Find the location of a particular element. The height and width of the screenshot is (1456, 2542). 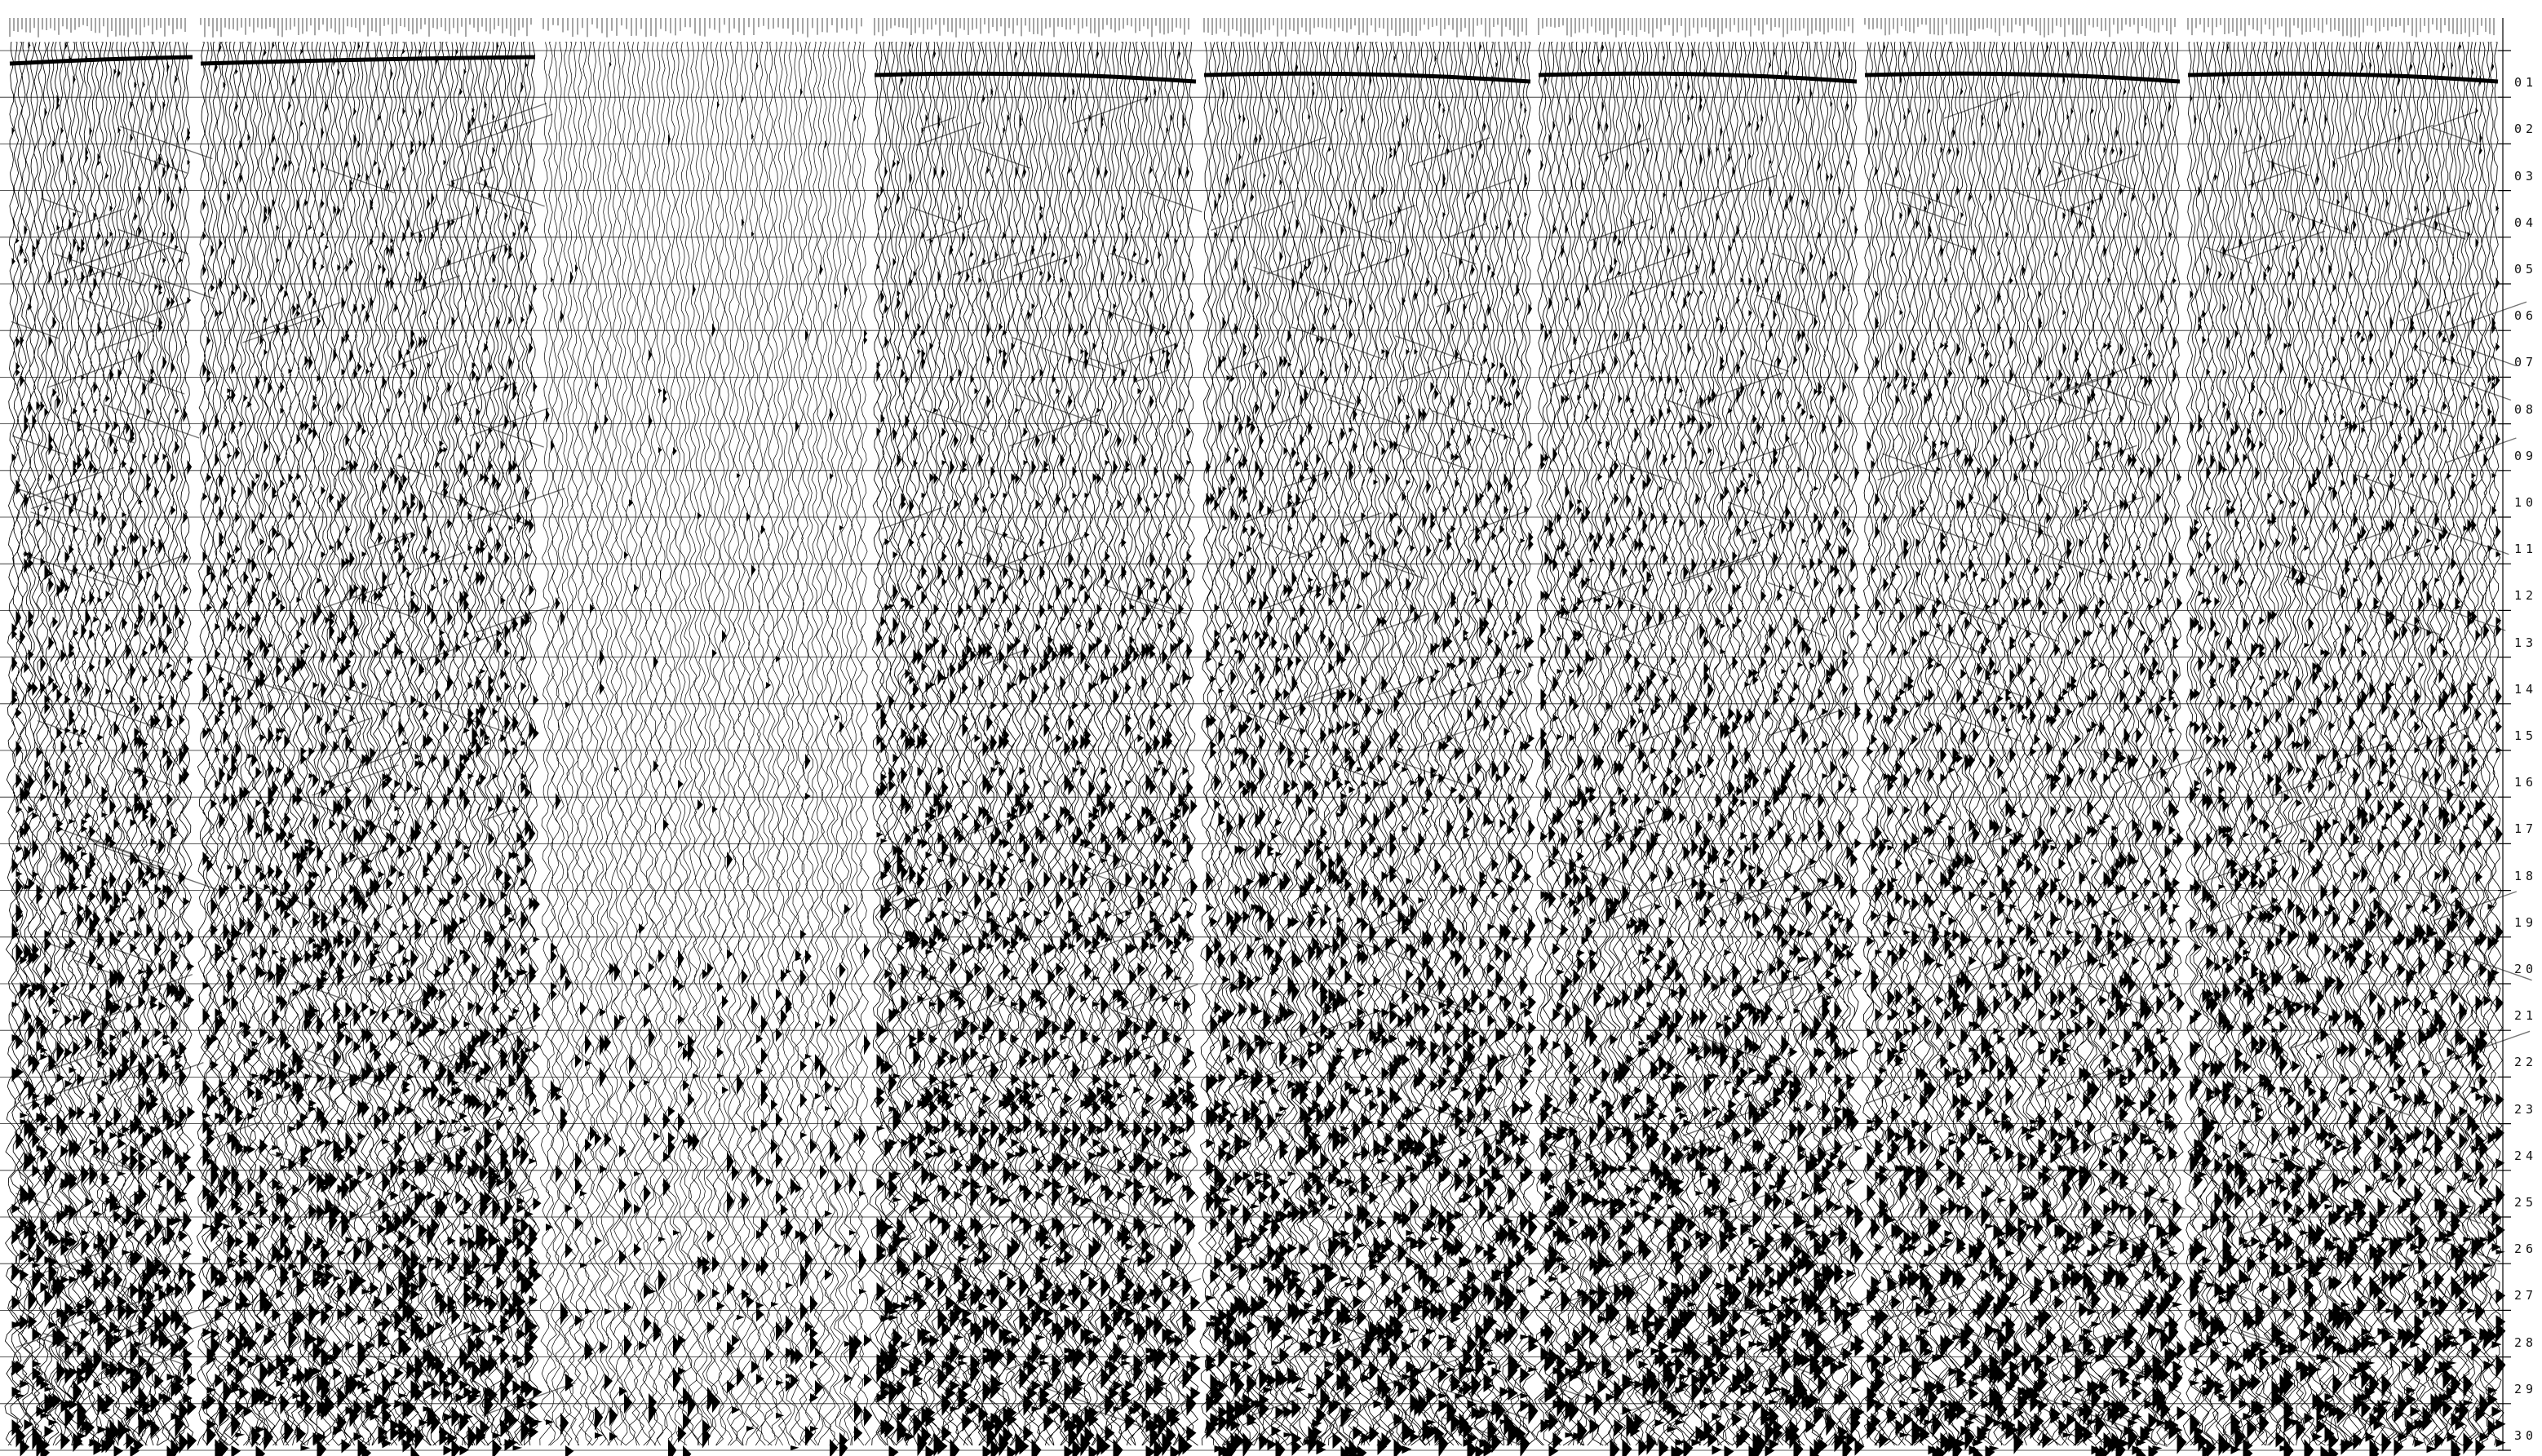

time-axis-label: 14 is located at coordinates (2526, 689).